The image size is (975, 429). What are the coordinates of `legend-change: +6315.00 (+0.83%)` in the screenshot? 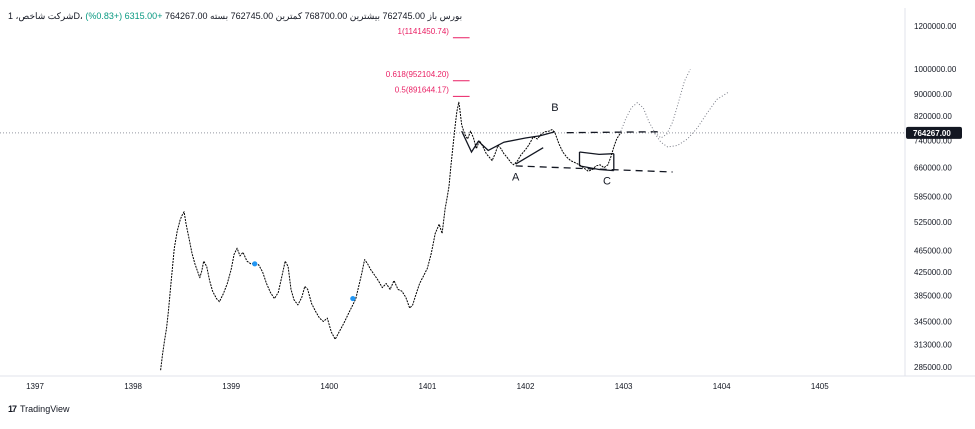 It's located at (124, 16).